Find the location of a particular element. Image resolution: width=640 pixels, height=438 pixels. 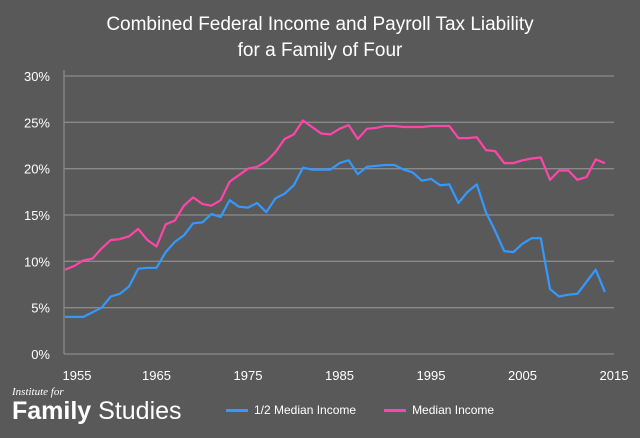

y-tick-label: 0% is located at coordinates (40, 354).